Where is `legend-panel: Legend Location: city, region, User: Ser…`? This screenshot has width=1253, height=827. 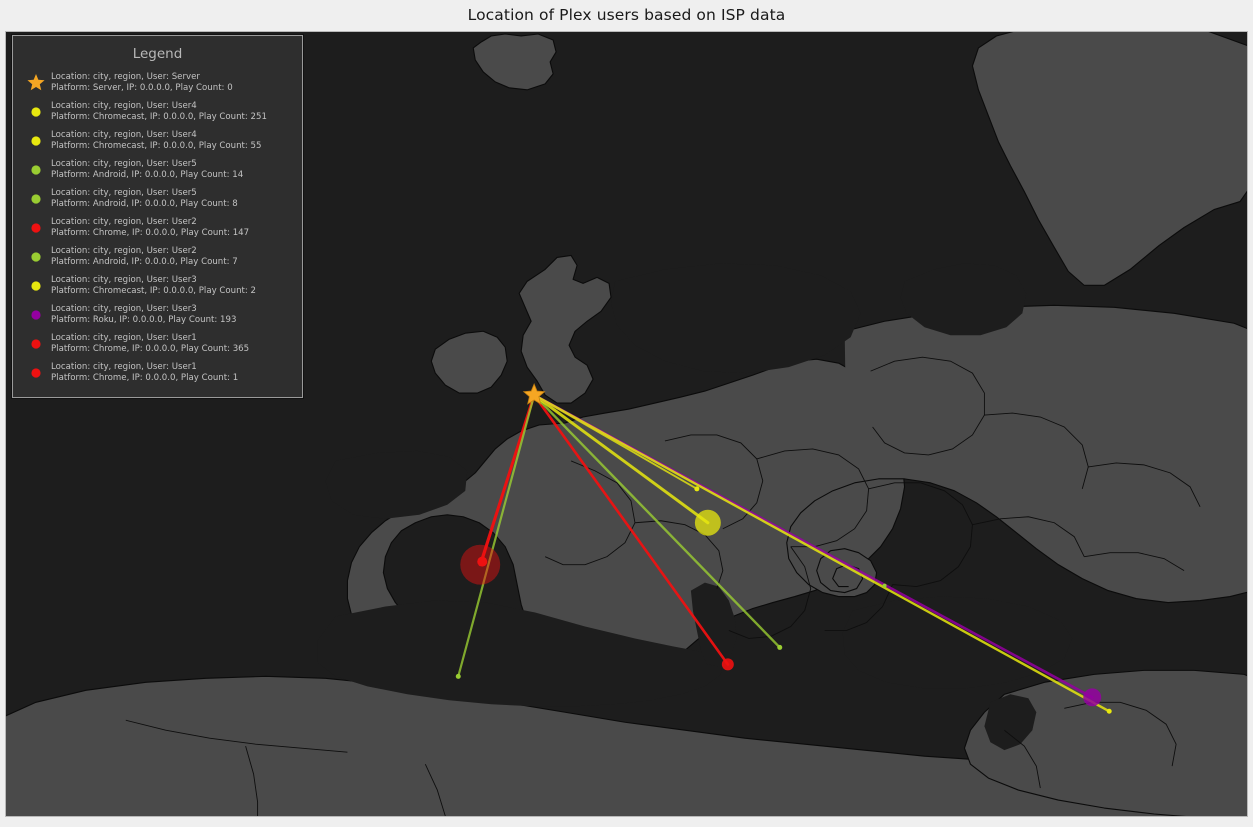 legend-panel: Legend Location: city, region, User: Ser… is located at coordinates (157, 216).